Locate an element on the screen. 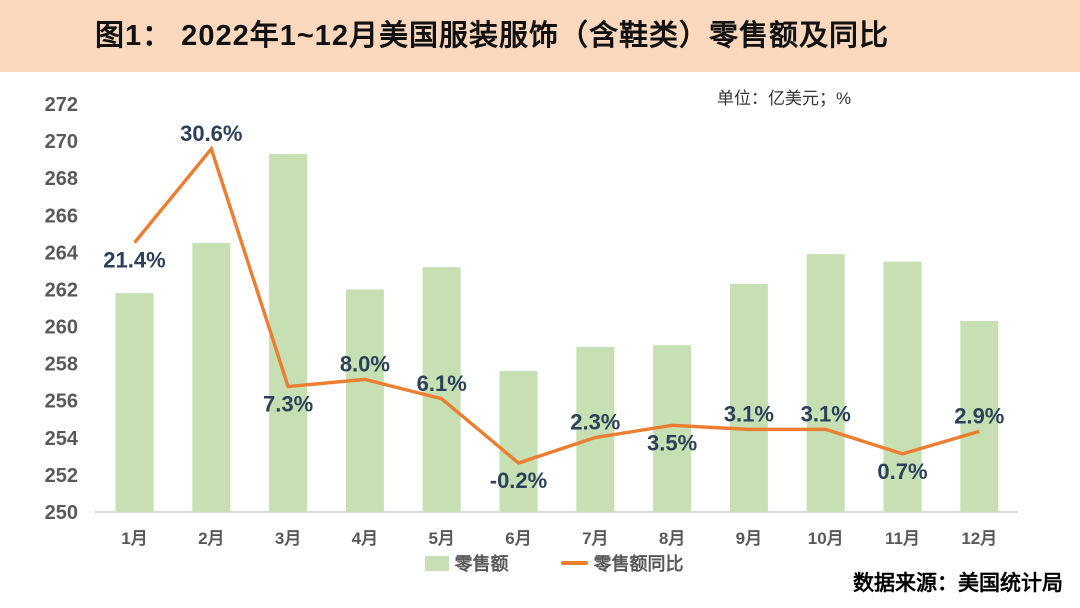 This screenshot has height=608, width=1080. bar-6月 is located at coordinates (518, 441).